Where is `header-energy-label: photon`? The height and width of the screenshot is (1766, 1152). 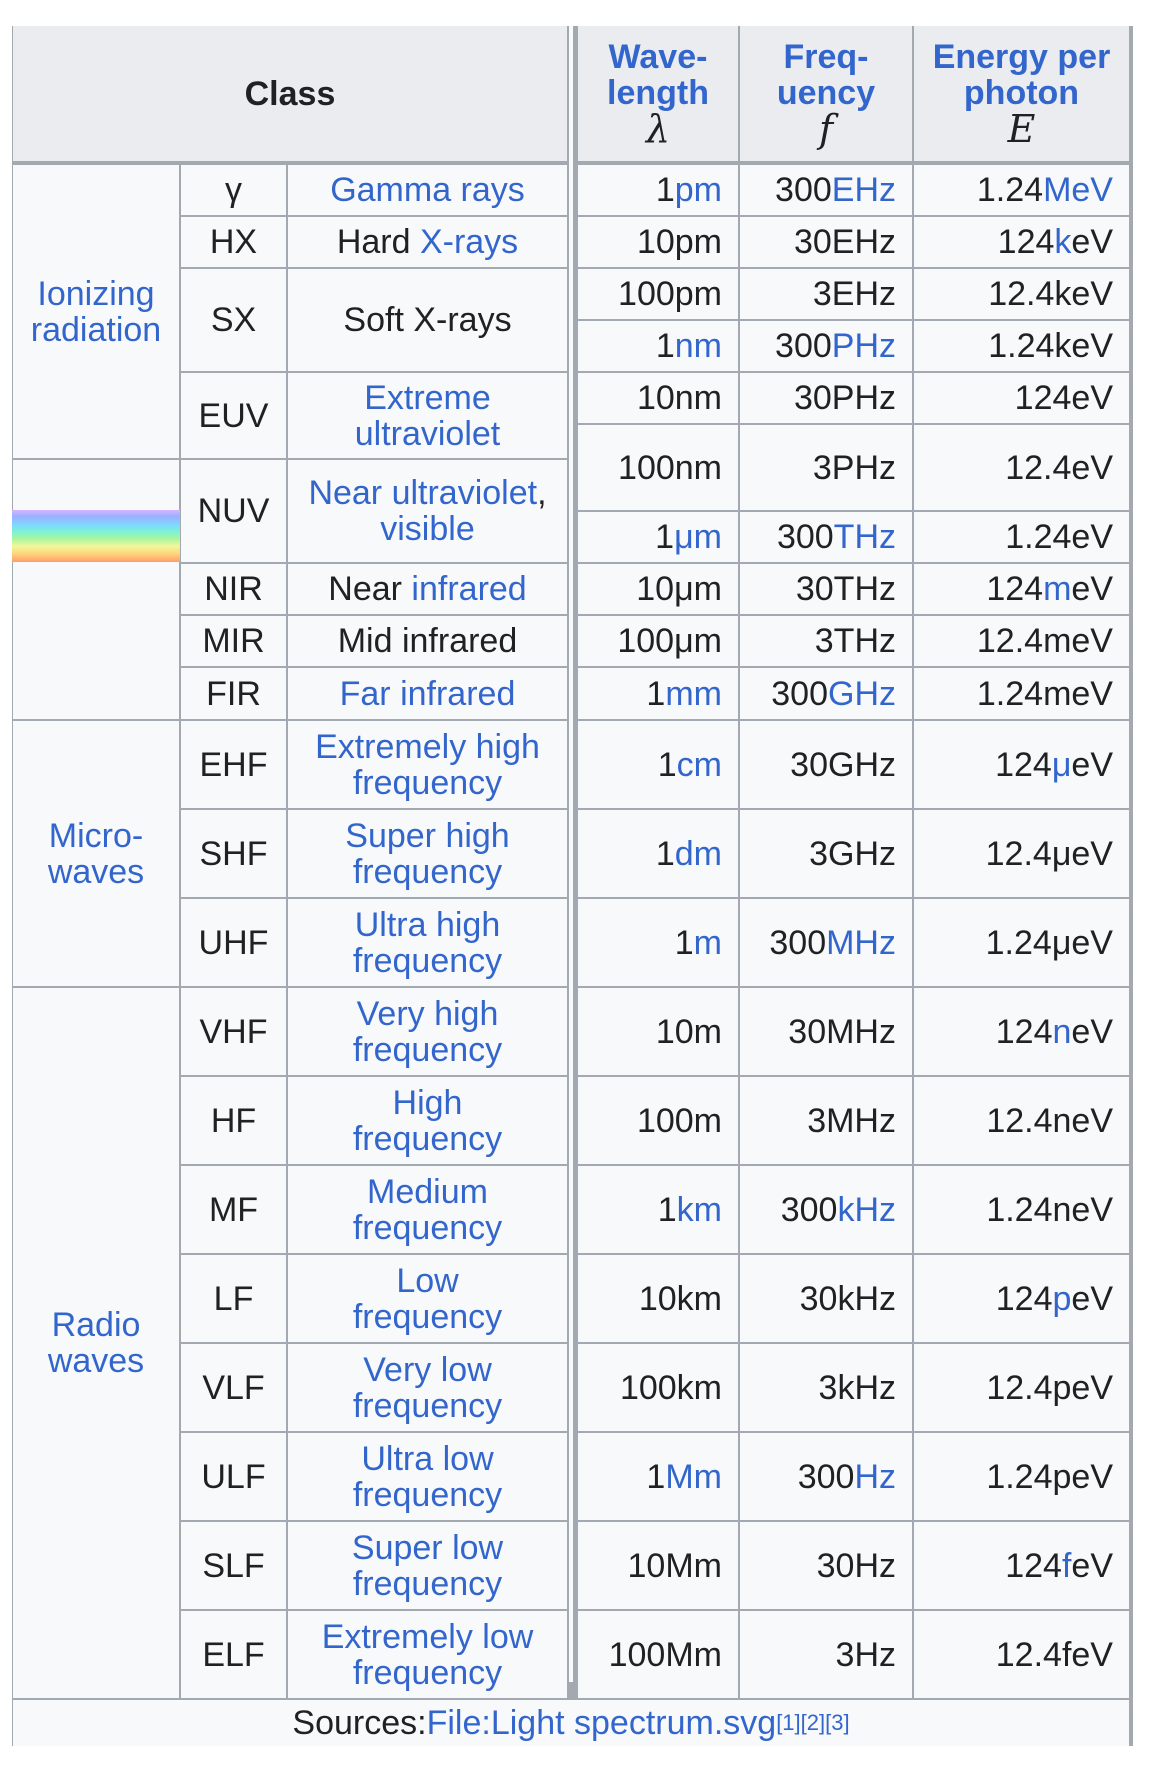 header-energy-label: photon is located at coordinates (1021, 92).